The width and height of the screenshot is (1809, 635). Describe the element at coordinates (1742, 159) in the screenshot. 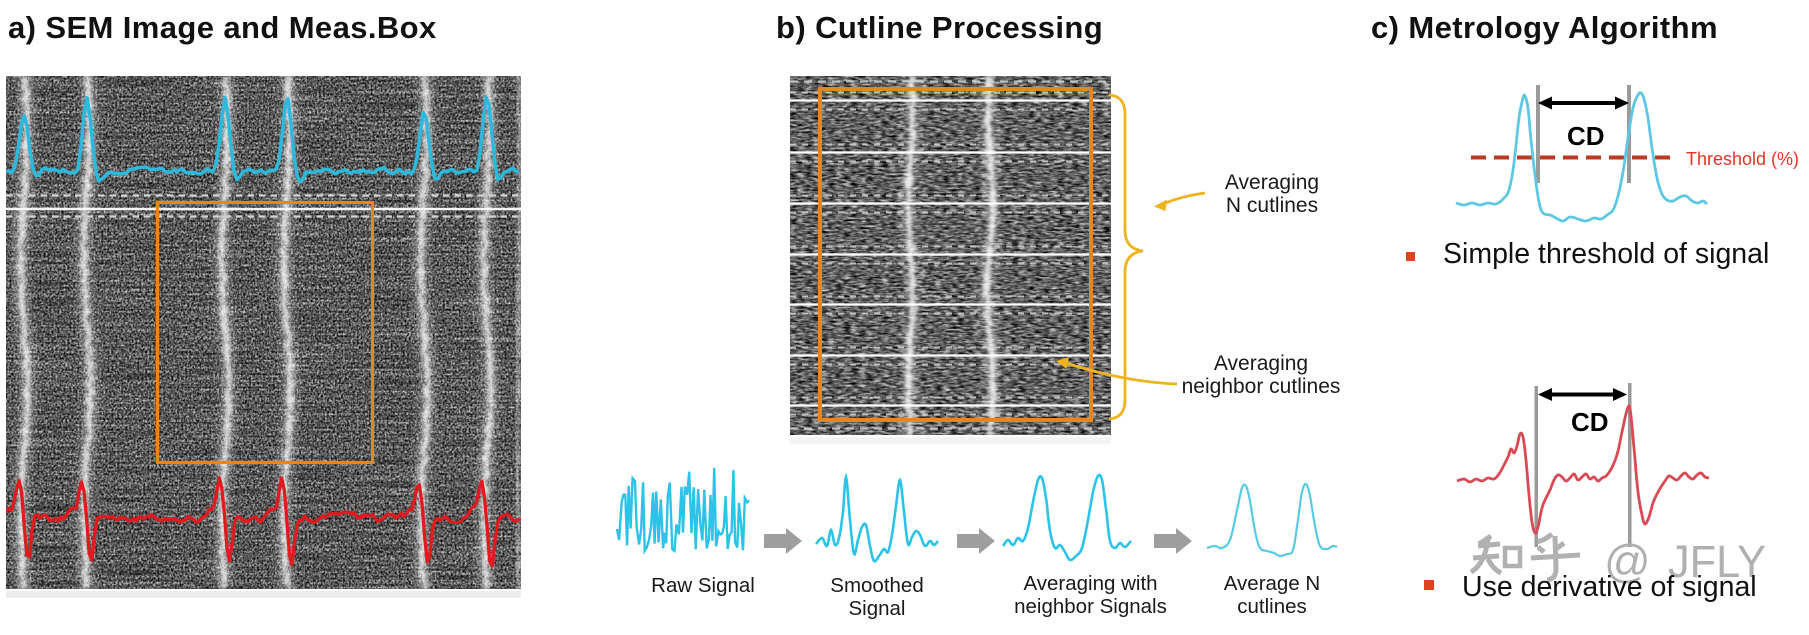

I see `svg-text: Threshold (%)` at that location.